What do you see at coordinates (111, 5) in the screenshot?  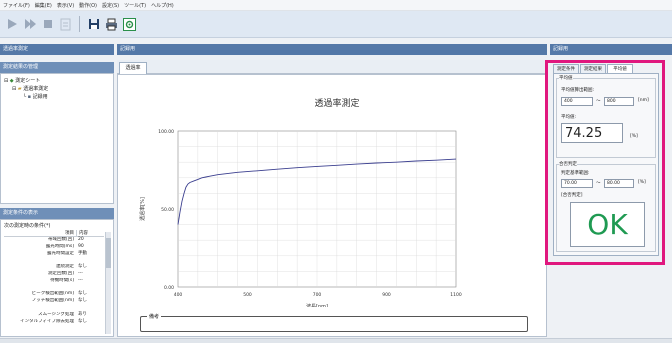 I see `menu-settings: 設定(S)` at bounding box center [111, 5].